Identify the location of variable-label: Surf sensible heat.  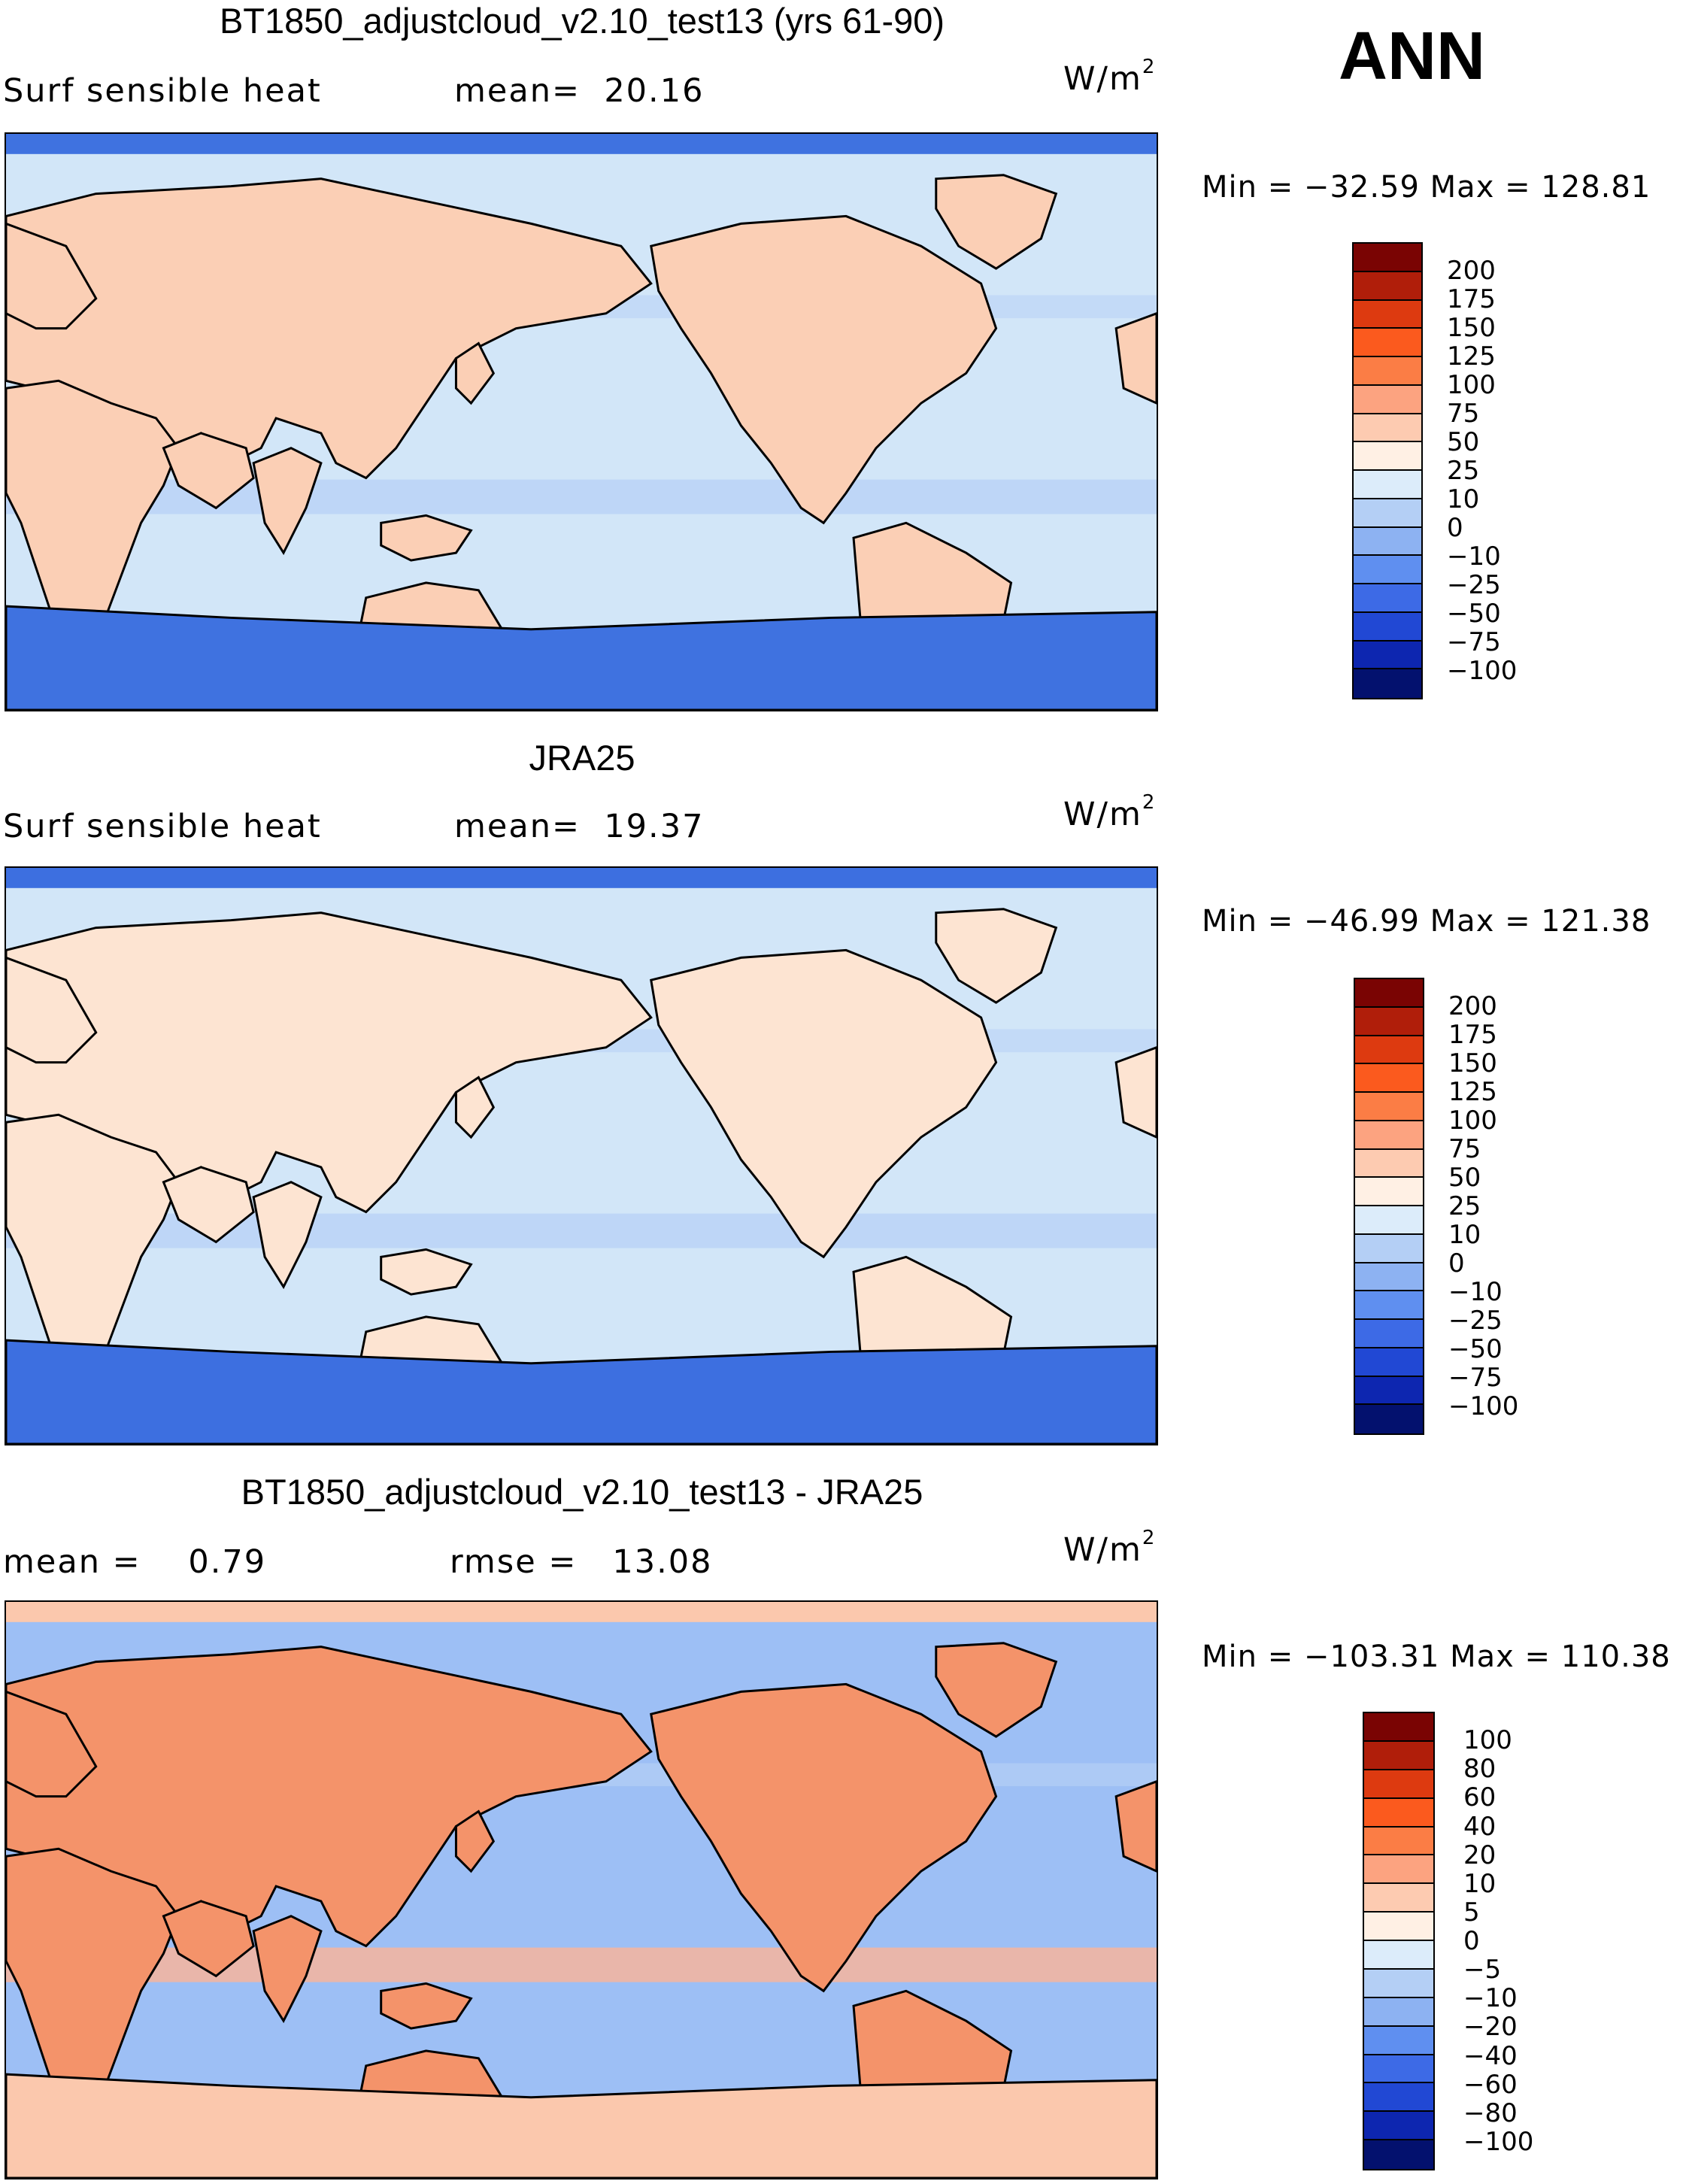
(162, 91).